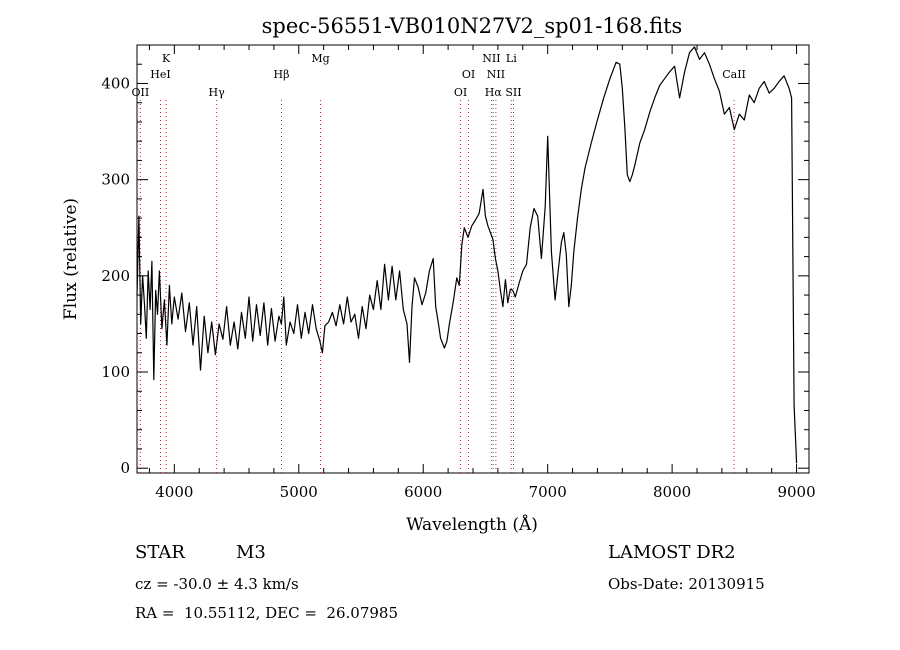 Image resolution: width=900 pixels, height=650 pixels. I want to click on spectral-line-label: CaII, so click(734, 74).